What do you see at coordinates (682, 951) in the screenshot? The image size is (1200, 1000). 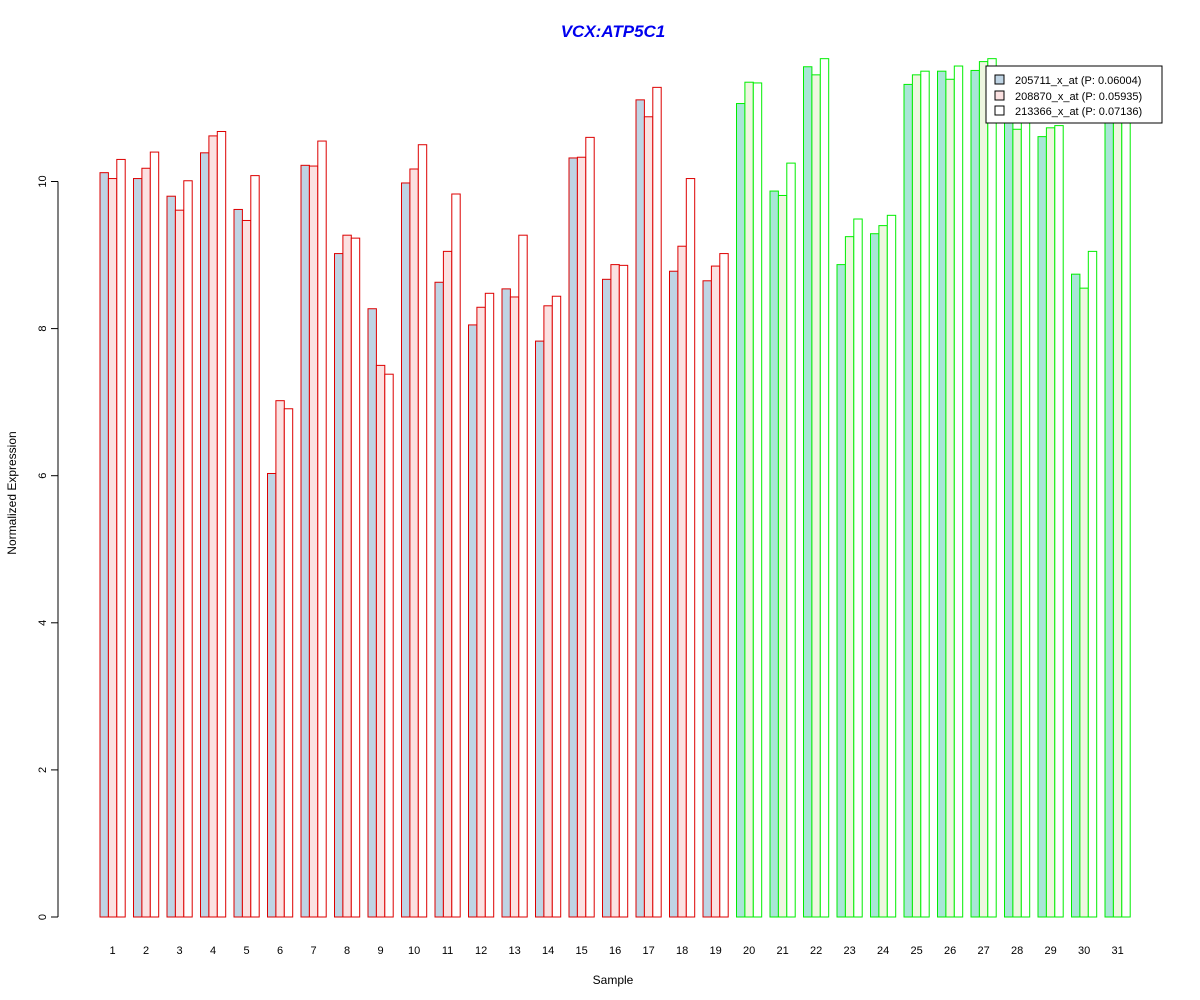 I see `x-tick-label: 18` at bounding box center [682, 951].